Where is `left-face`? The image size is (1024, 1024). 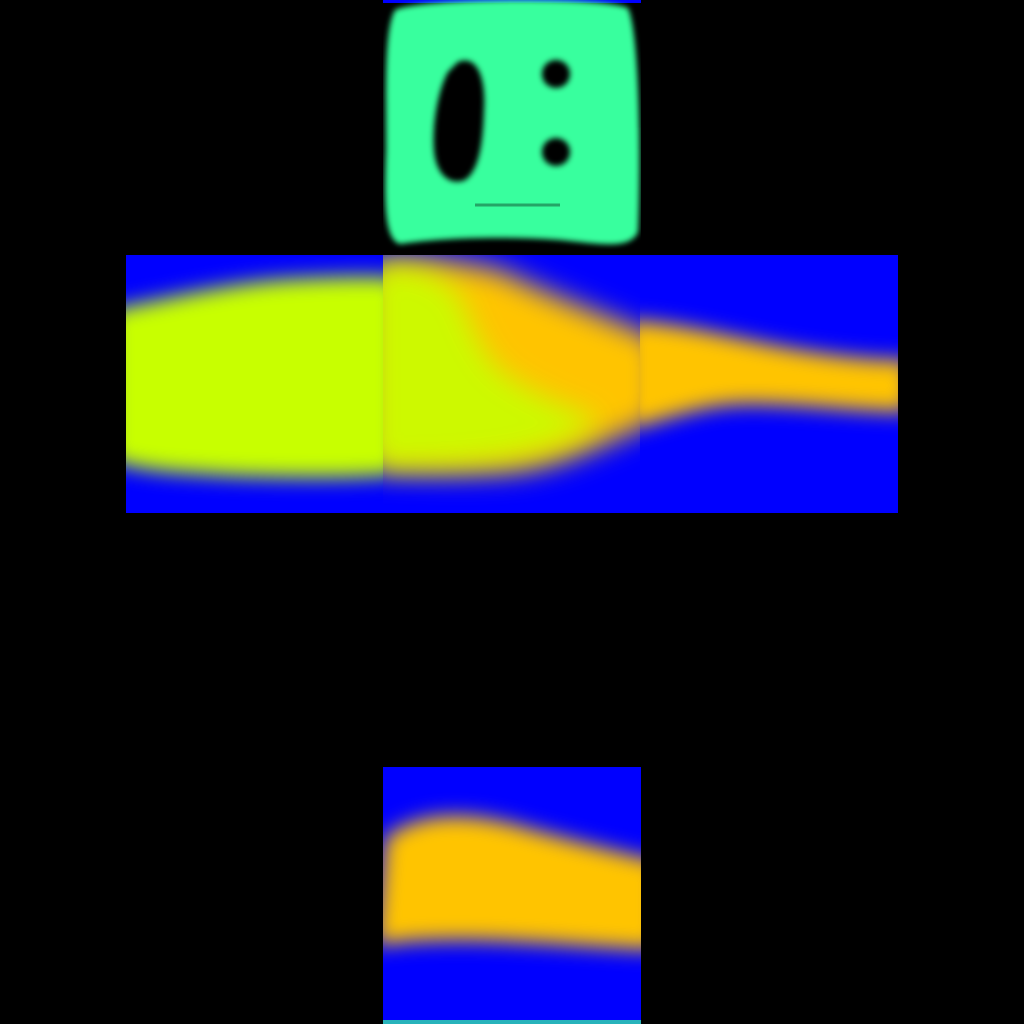
left-face is located at coordinates (255, 384).